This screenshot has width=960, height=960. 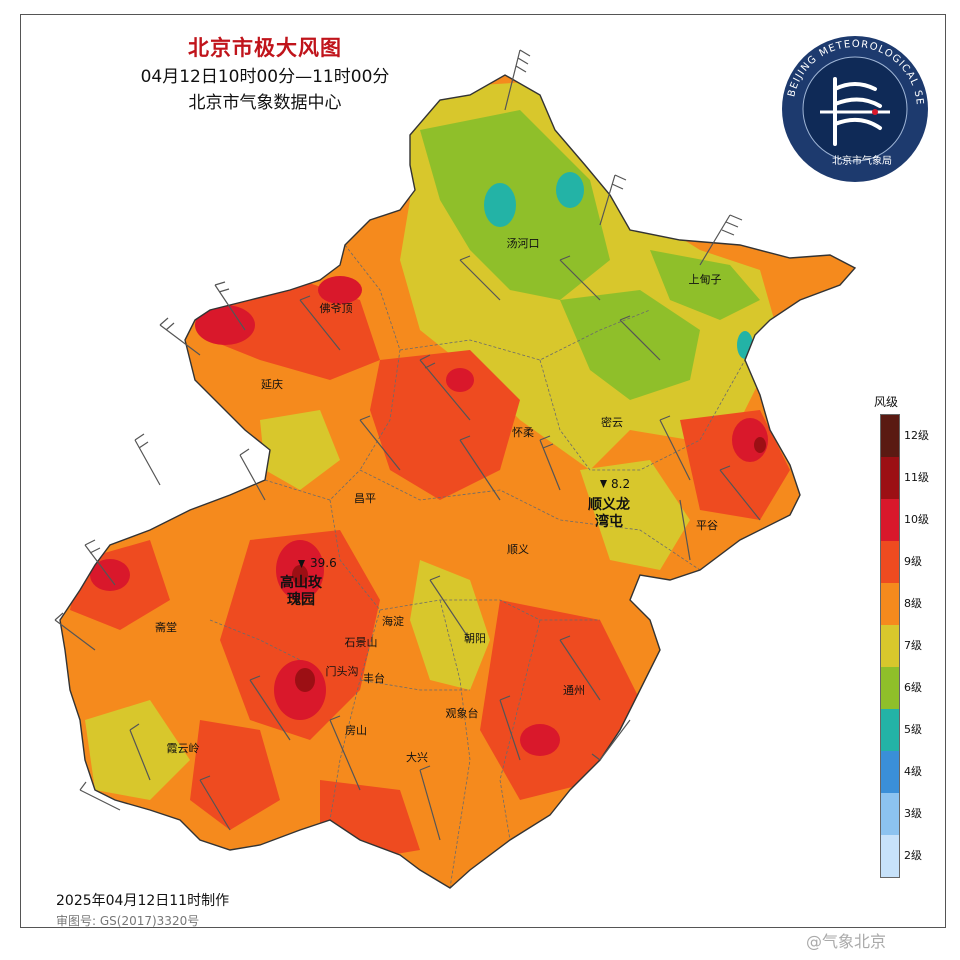 What do you see at coordinates (183, 748) in the screenshot?
I see `place-label-xiayunling: 霞云岭` at bounding box center [183, 748].